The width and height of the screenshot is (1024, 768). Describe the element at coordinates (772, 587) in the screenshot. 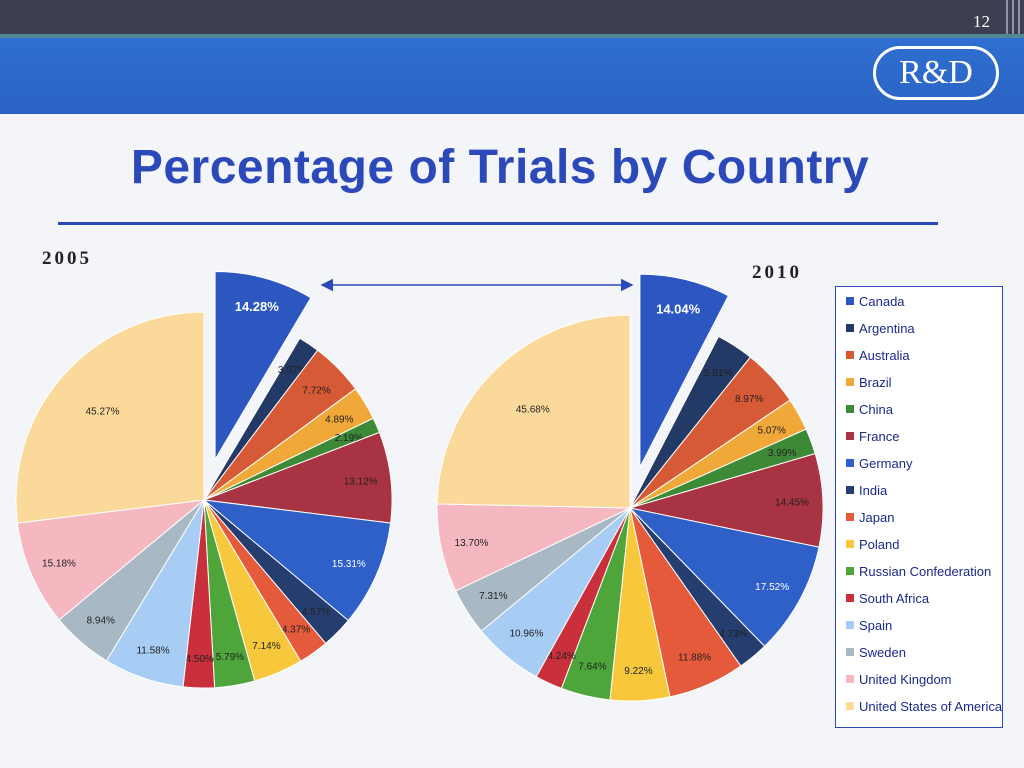

I see `data-label: 17.52%` at that location.